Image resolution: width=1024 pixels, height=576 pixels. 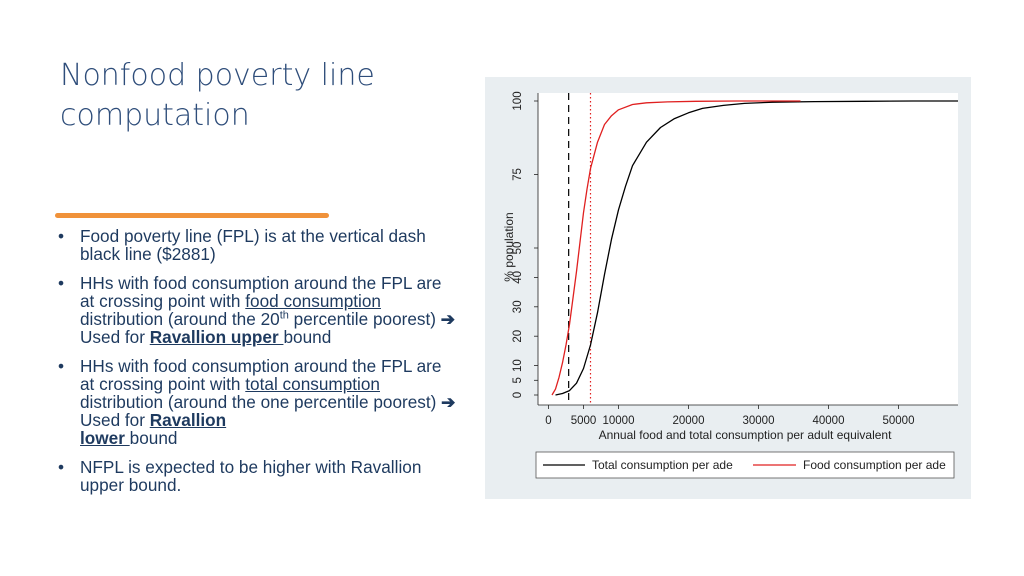 I want to click on emphasis-term: Ravallion upper, so click(x=216, y=337).